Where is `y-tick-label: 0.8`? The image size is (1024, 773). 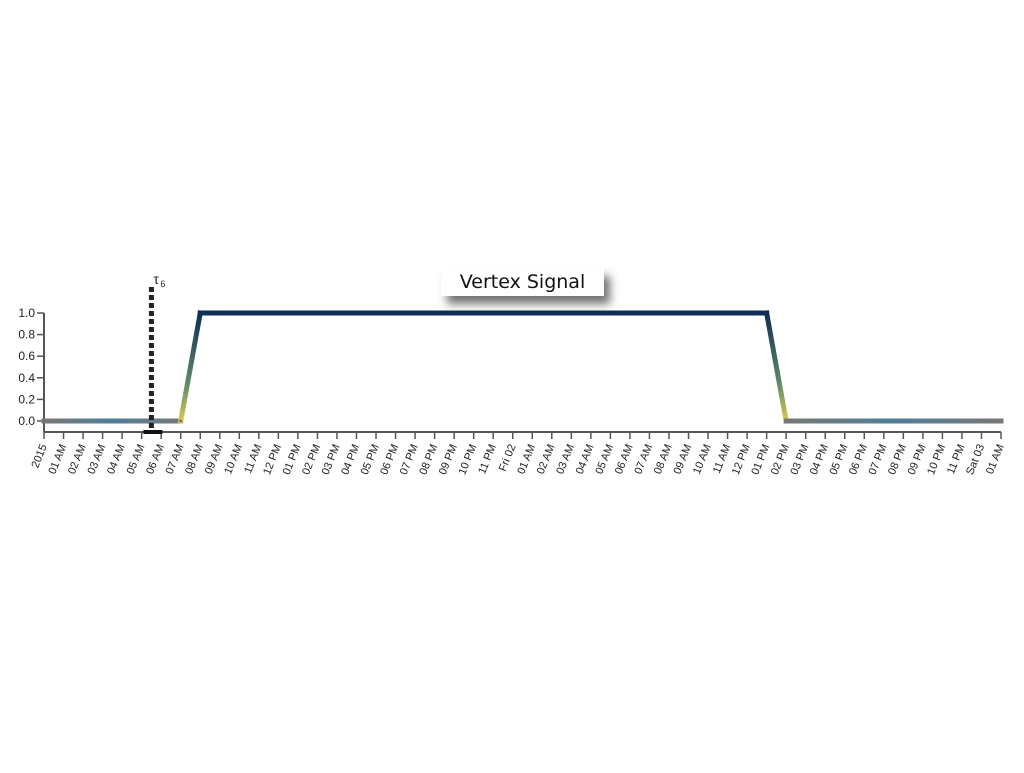
y-tick-label: 0.8 is located at coordinates (26, 335).